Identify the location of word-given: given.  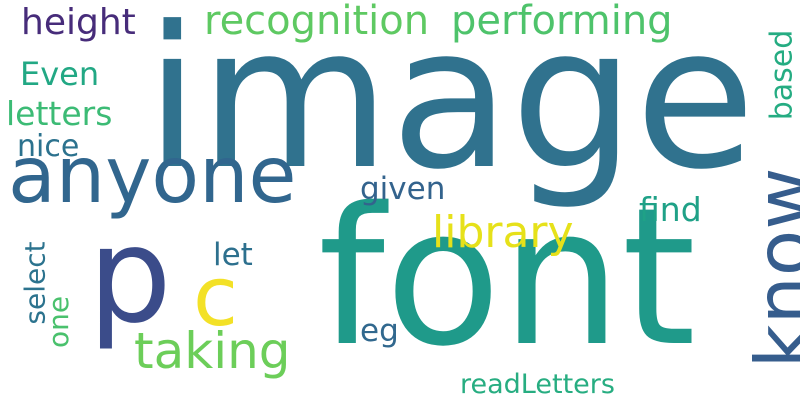
(403, 189).